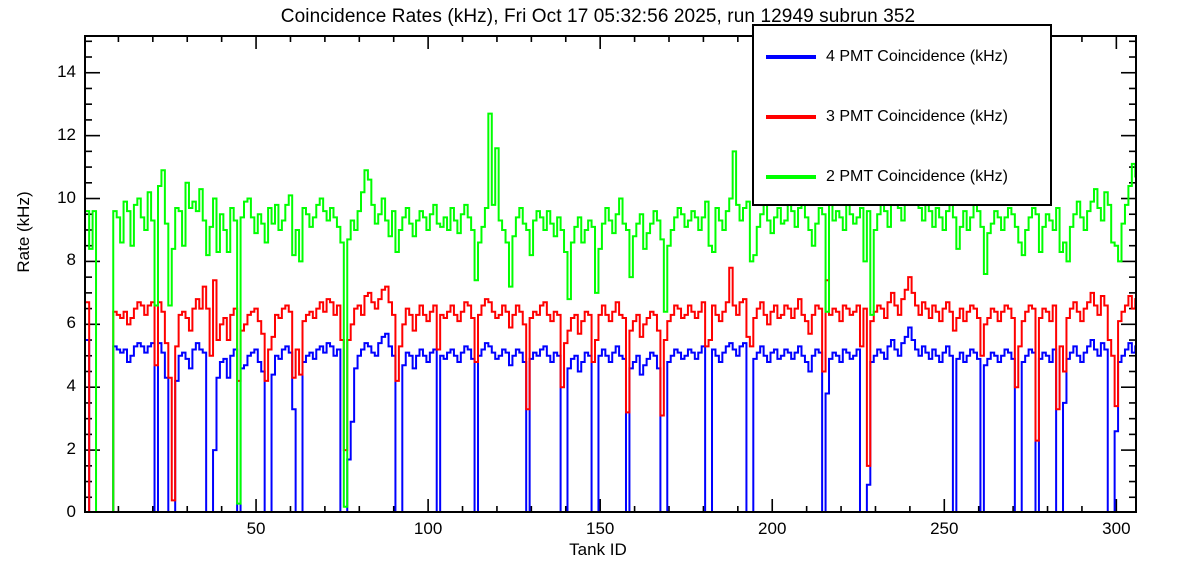 Image resolution: width=1196 pixels, height=572 pixels. Describe the element at coordinates (71, 511) in the screenshot. I see `y-tick-label: 0` at that location.